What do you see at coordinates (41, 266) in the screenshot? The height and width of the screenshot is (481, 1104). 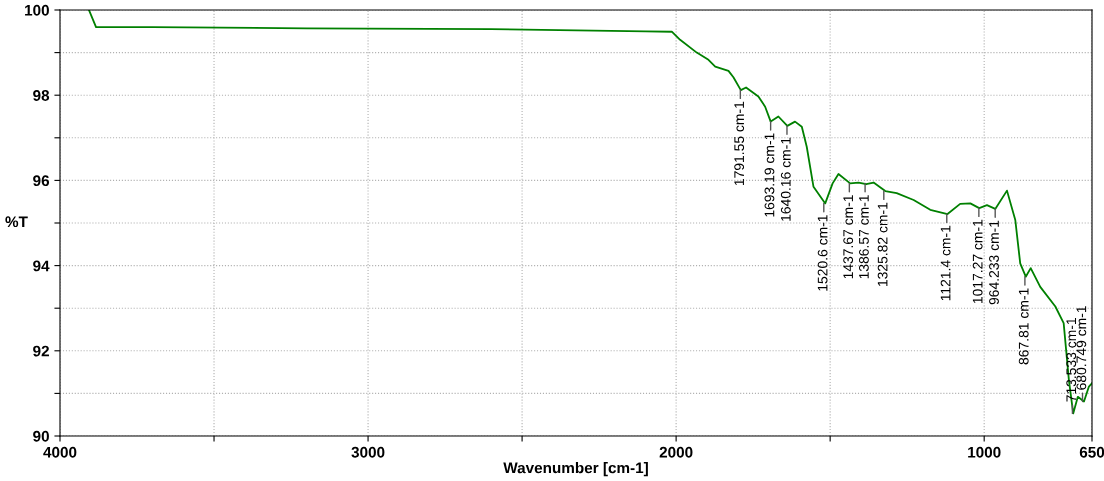 I see `y-tick-label: 94` at bounding box center [41, 266].